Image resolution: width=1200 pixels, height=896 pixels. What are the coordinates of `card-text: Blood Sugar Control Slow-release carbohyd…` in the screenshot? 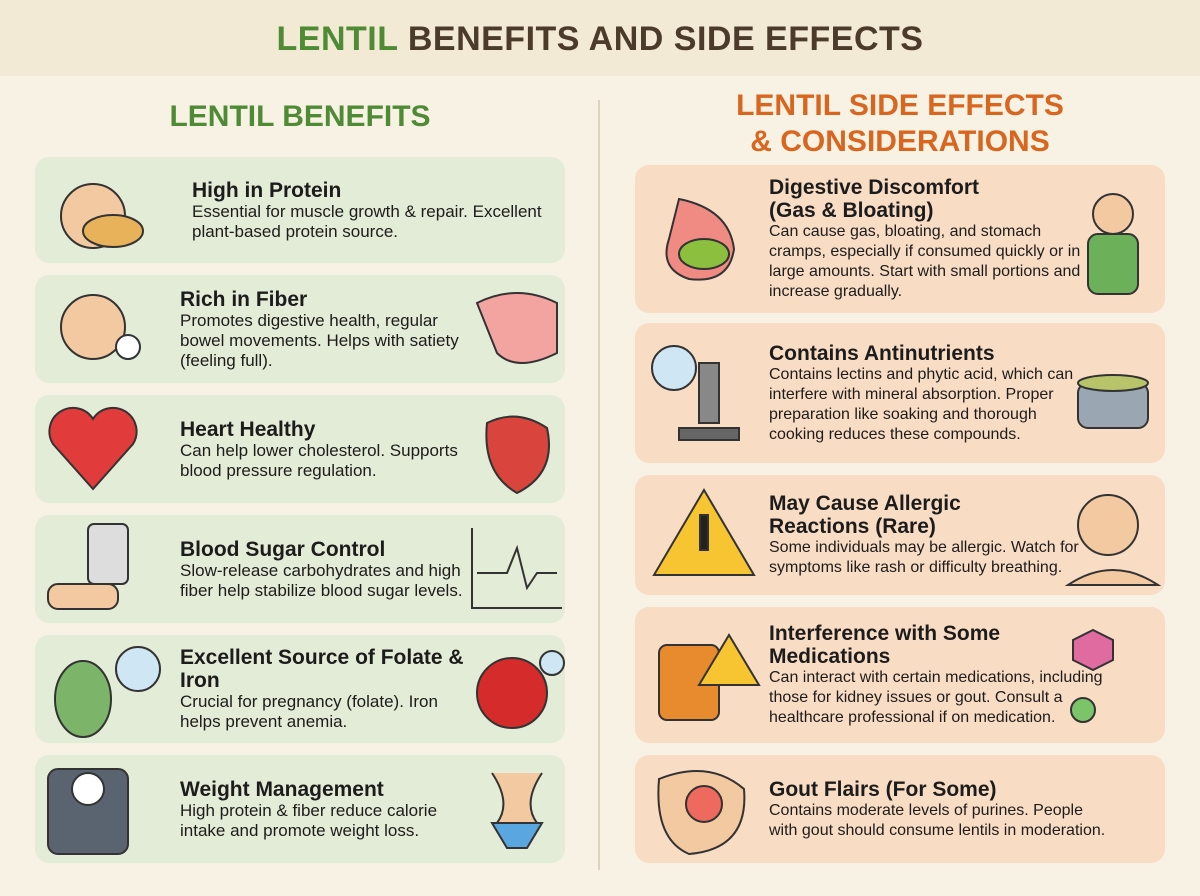 It's located at (325, 569).